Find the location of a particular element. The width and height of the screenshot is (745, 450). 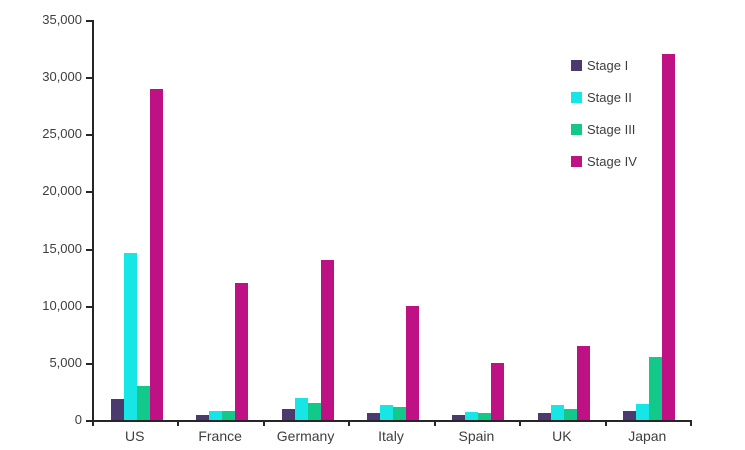

bar-us-stage-ii is located at coordinates (130, 336).